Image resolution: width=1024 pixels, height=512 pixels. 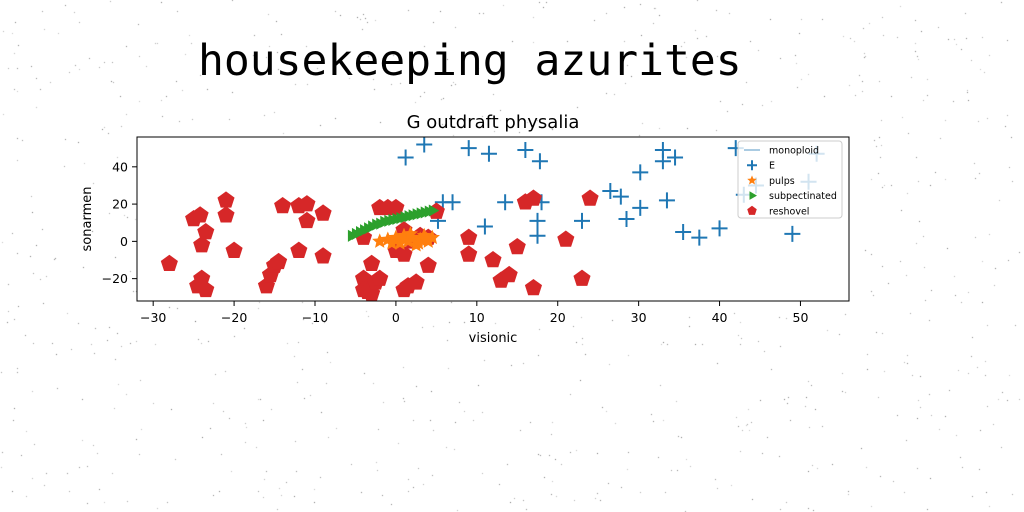 I want to click on x-tick-label: 40, so click(x=720, y=317).